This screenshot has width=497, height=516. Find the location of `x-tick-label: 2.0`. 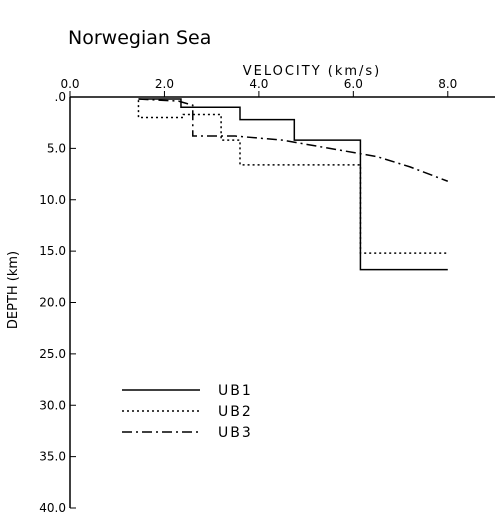

x-tick-label: 2.0 is located at coordinates (164, 84).